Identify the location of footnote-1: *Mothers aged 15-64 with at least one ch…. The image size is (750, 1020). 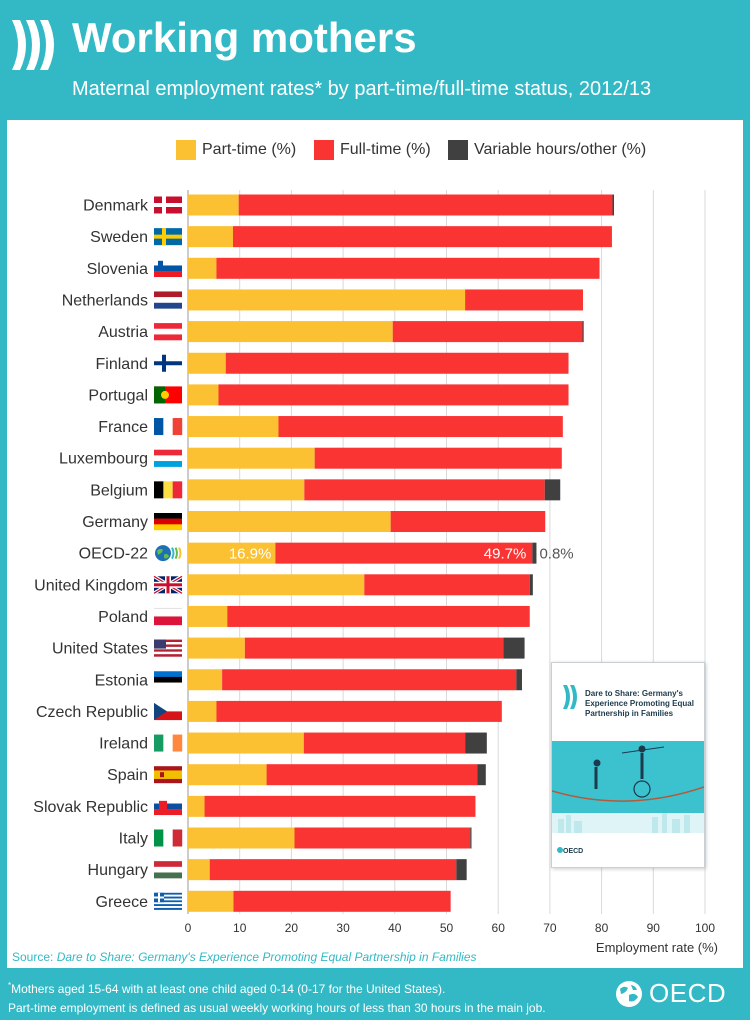
(277, 987).